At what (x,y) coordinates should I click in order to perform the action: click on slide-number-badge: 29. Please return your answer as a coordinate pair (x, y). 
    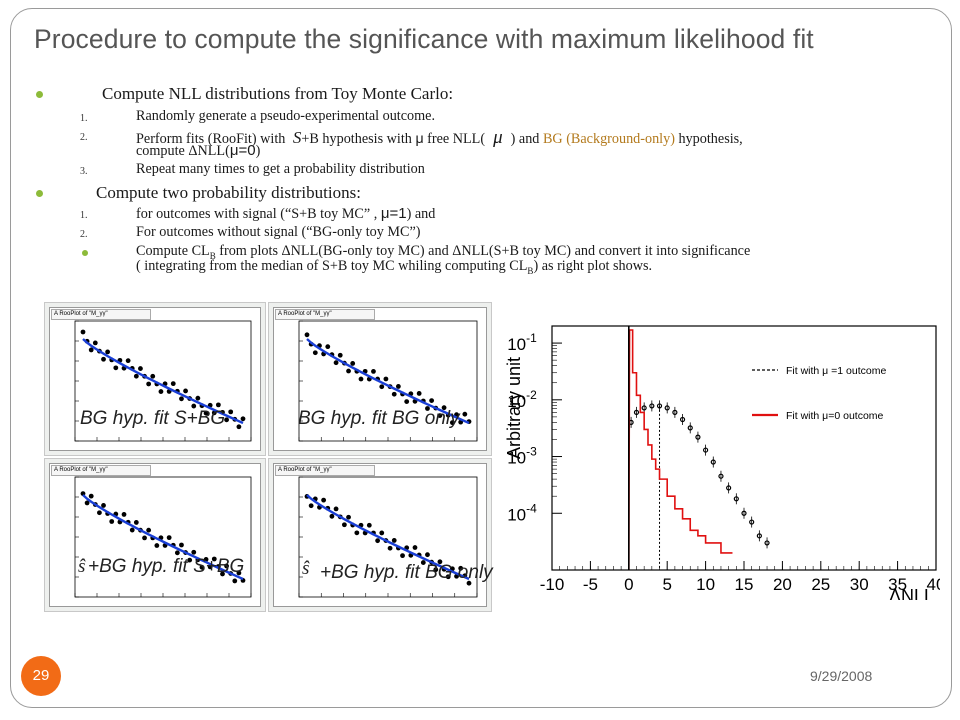
    Looking at the image, I should click on (41, 676).